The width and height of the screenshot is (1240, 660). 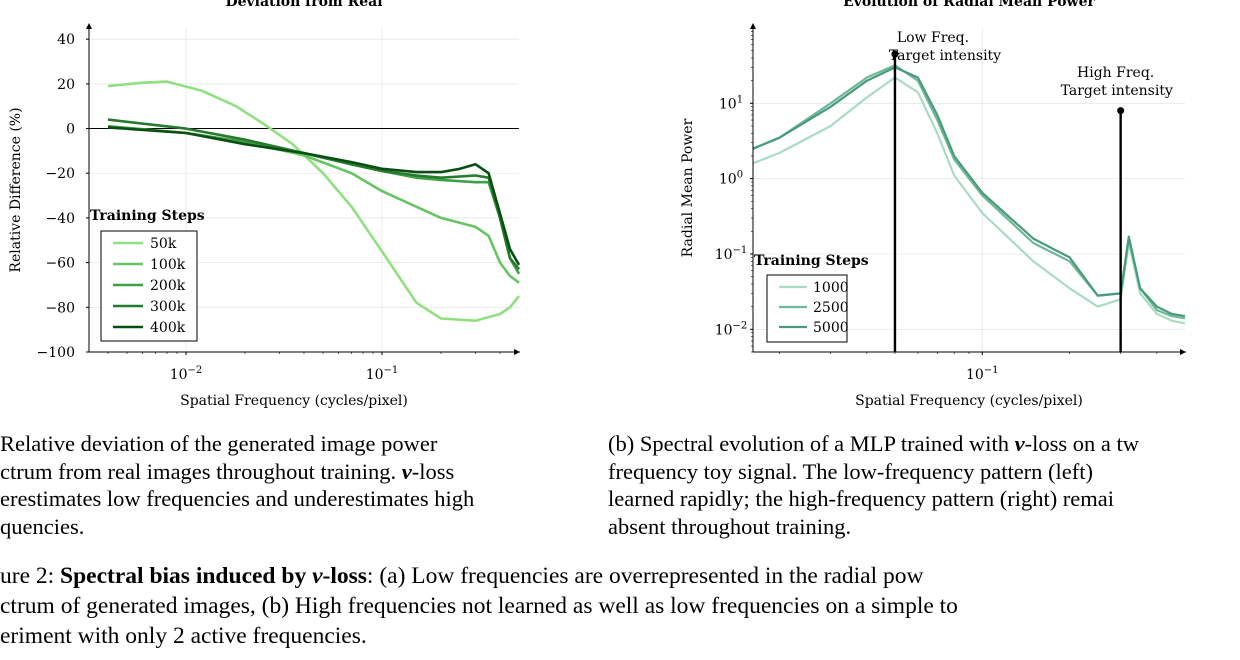 What do you see at coordinates (60, 308) in the screenshot?
I see `y-tick-label: −80` at bounding box center [60, 308].